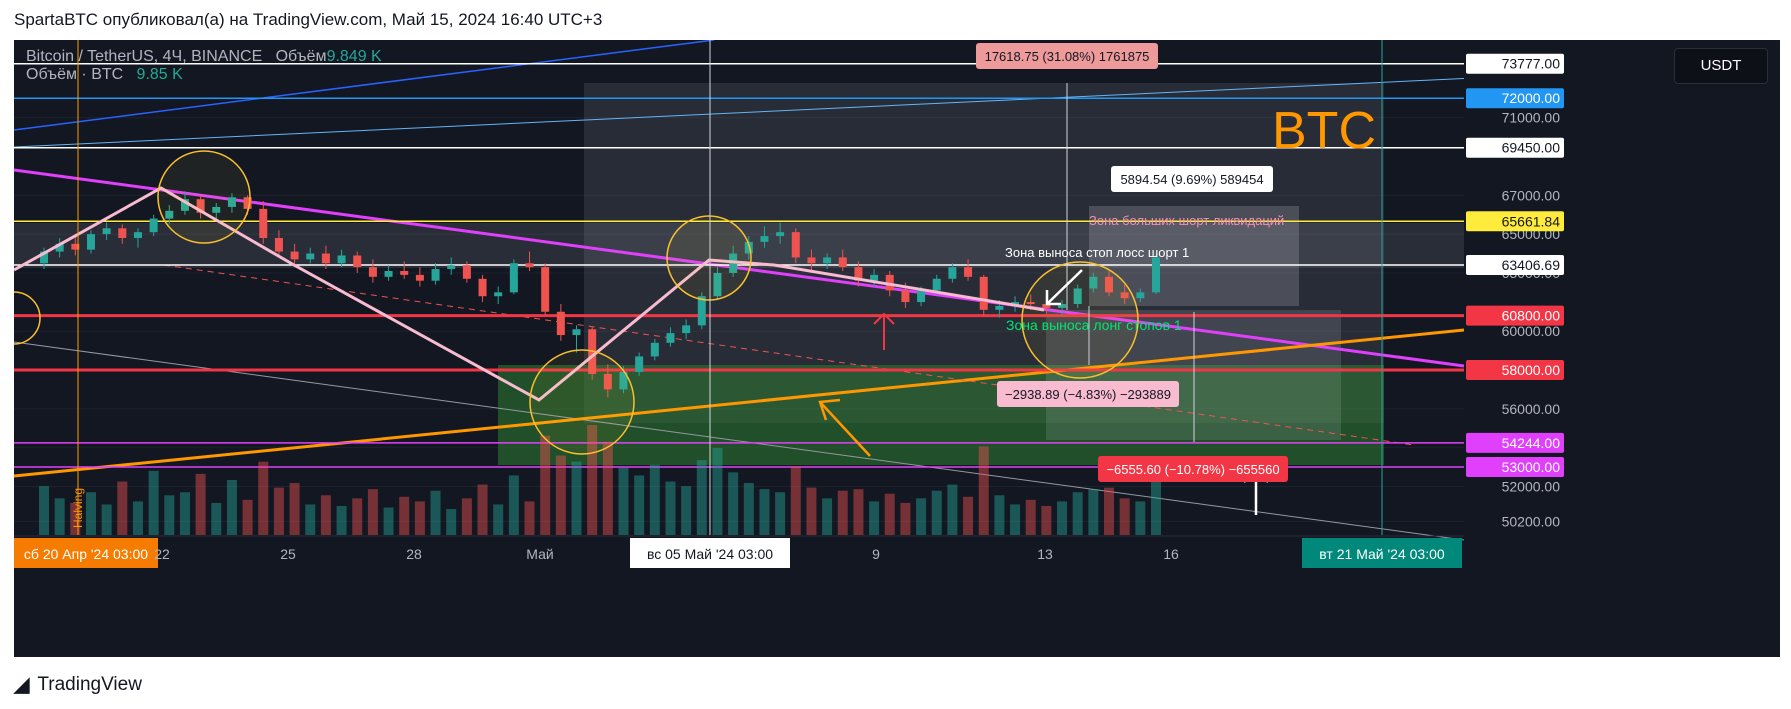 This screenshot has height=709, width=1791. What do you see at coordinates (884, 318) in the screenshot?
I see `arrow-red-head` at bounding box center [884, 318].